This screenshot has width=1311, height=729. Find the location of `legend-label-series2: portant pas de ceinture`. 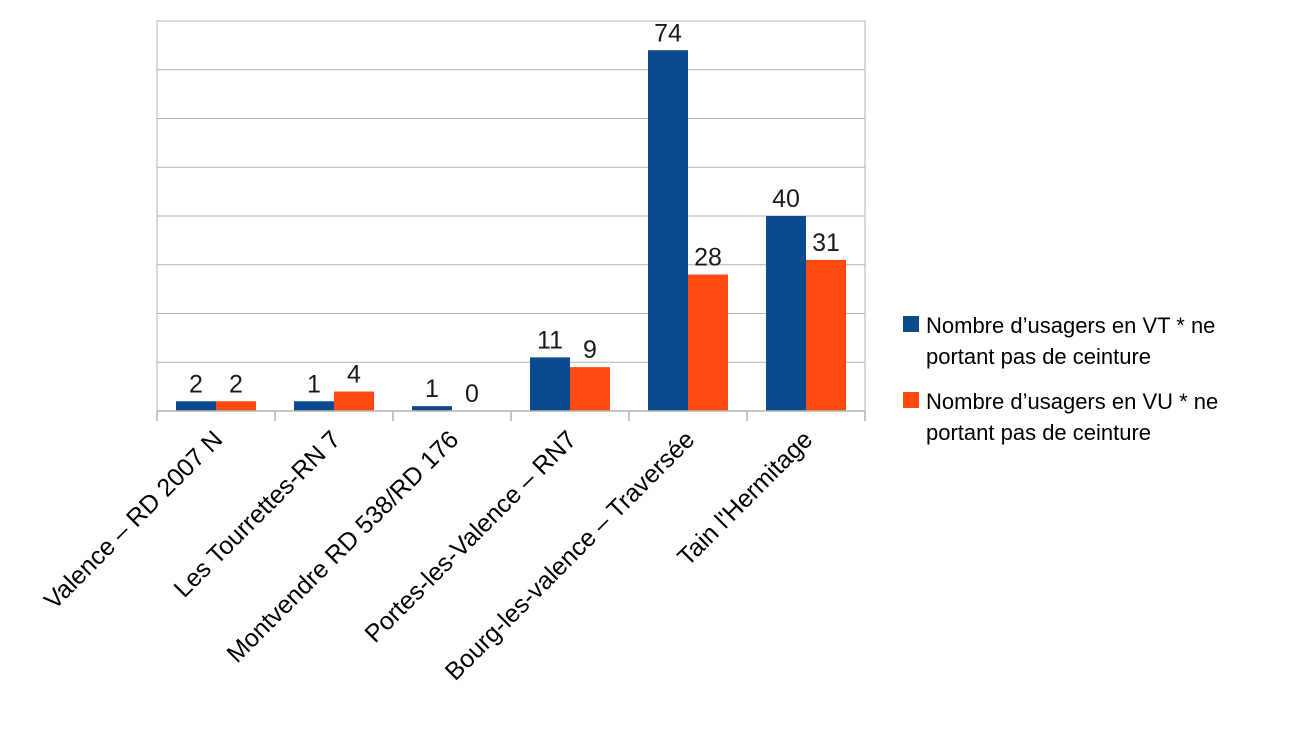

legend-label-series2: portant pas de ceinture is located at coordinates (1038, 432).